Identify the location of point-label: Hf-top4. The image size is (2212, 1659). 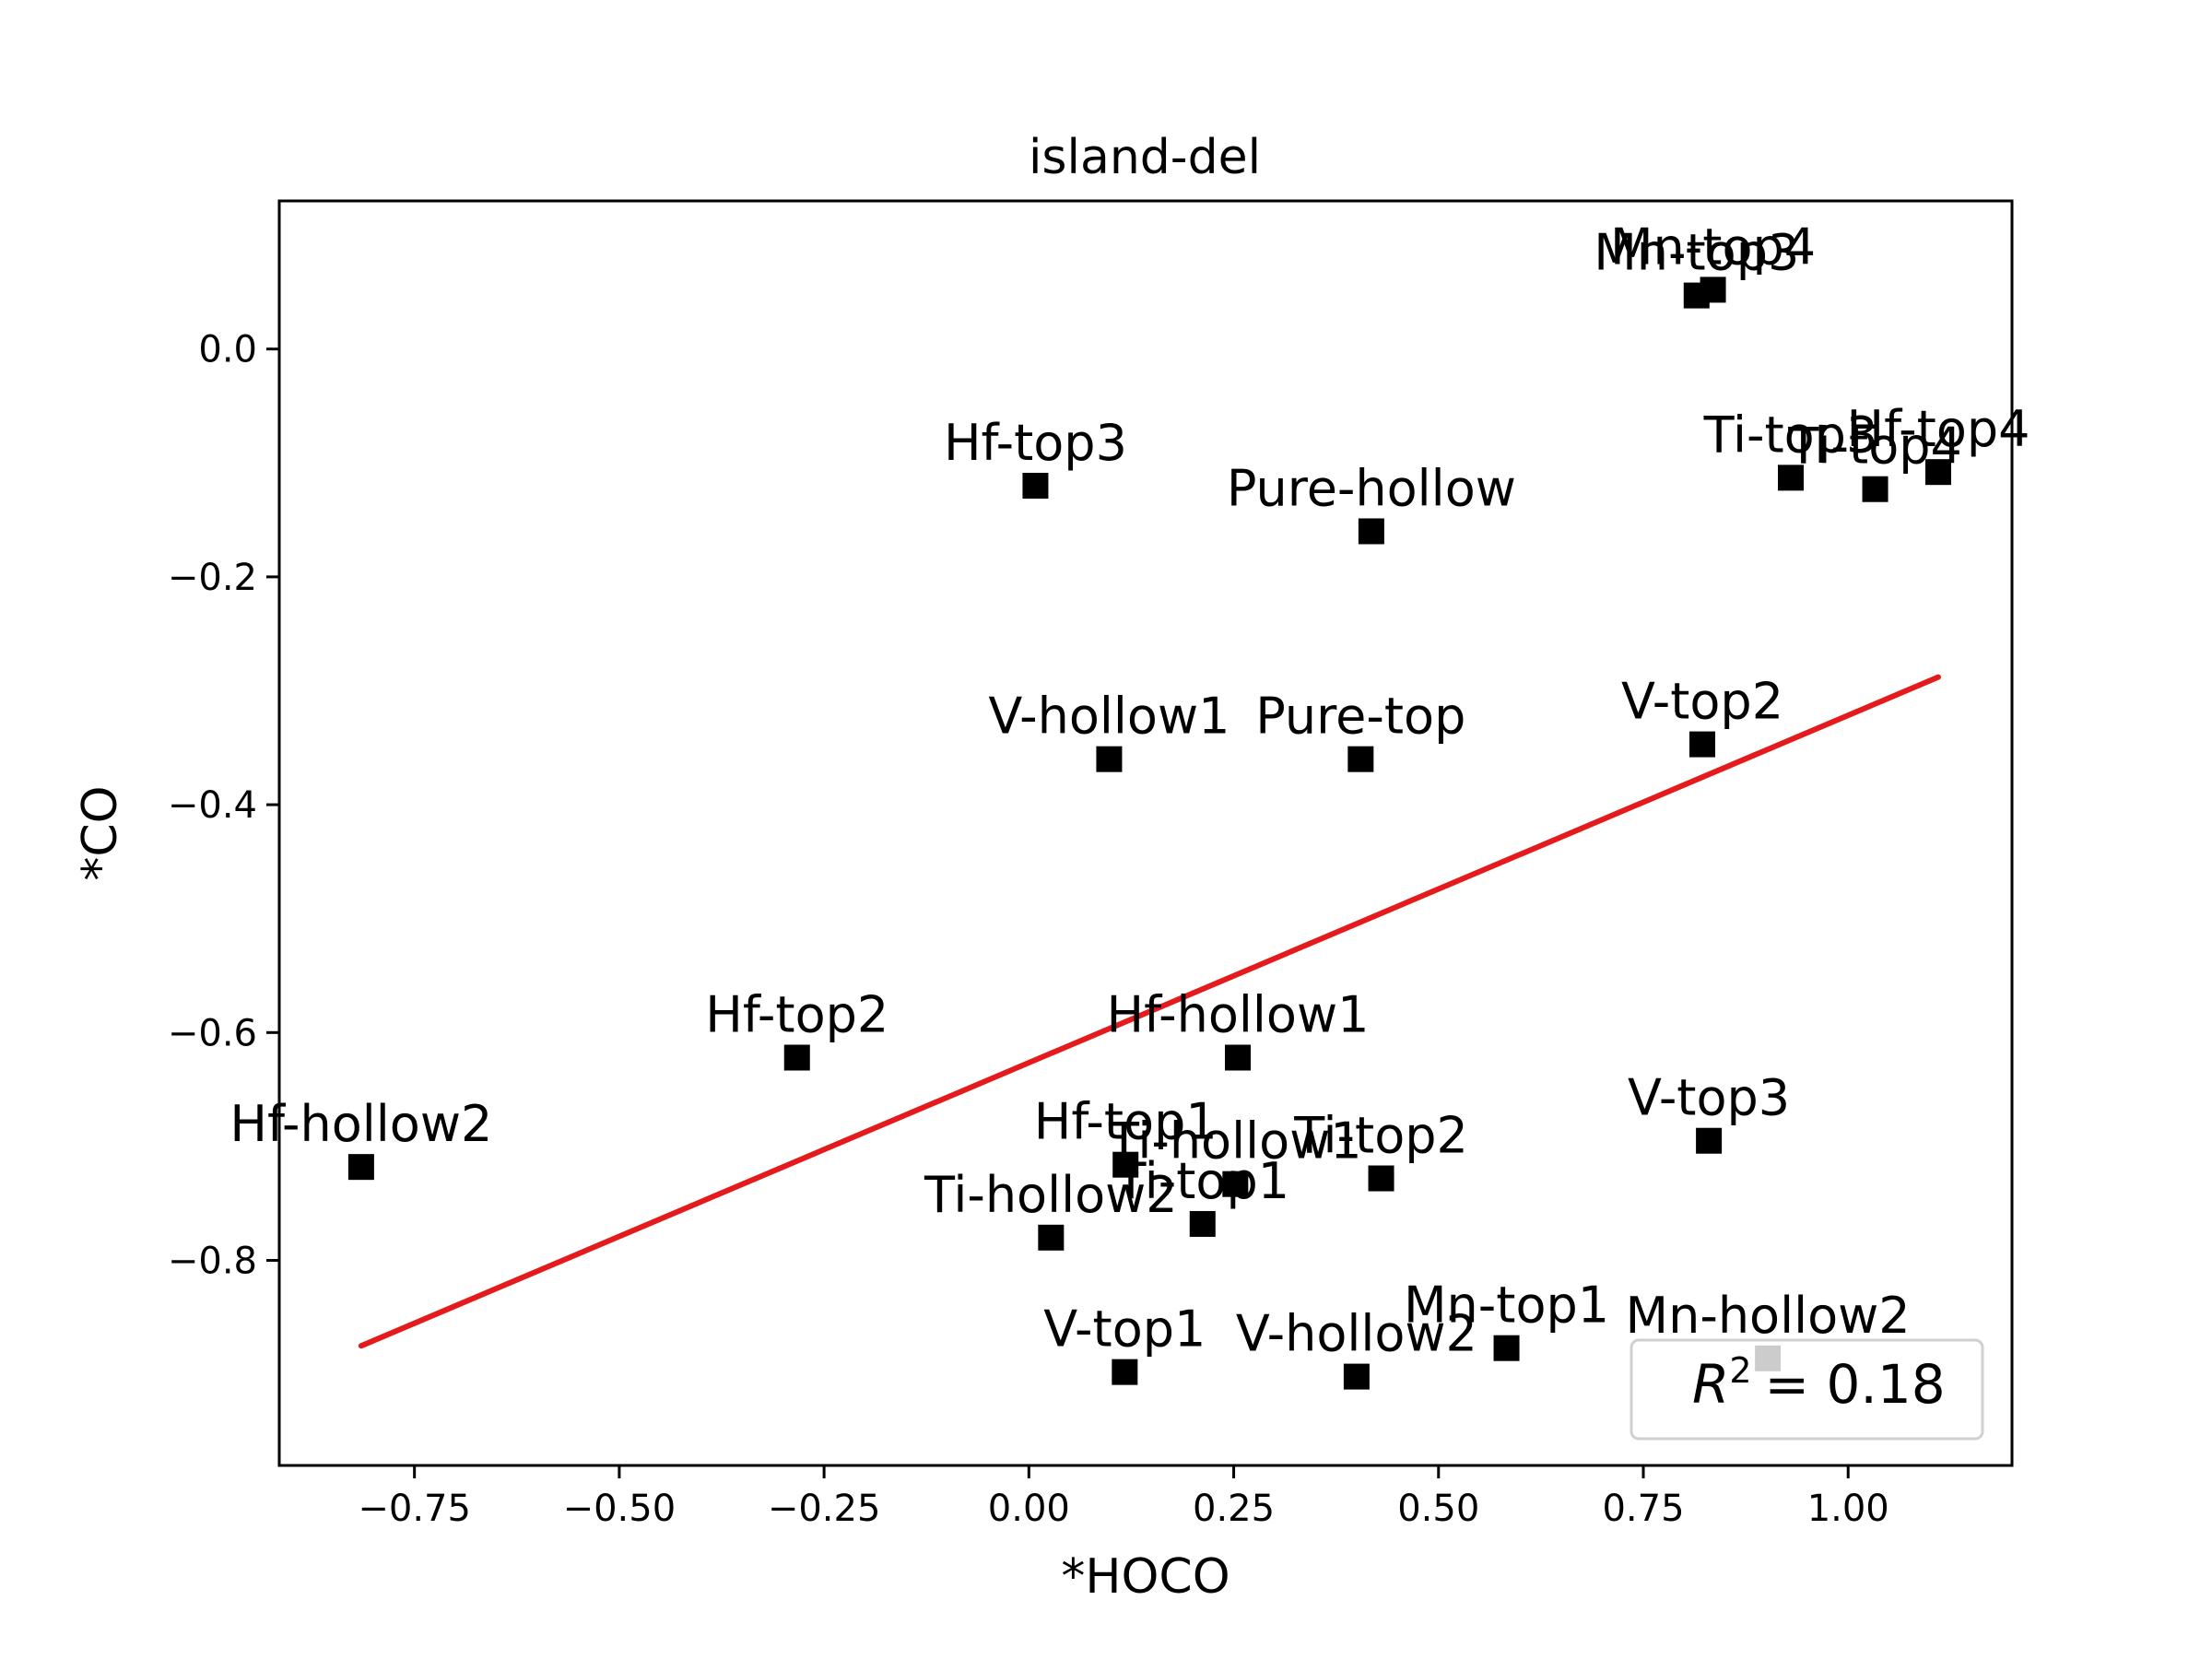
(1938, 429).